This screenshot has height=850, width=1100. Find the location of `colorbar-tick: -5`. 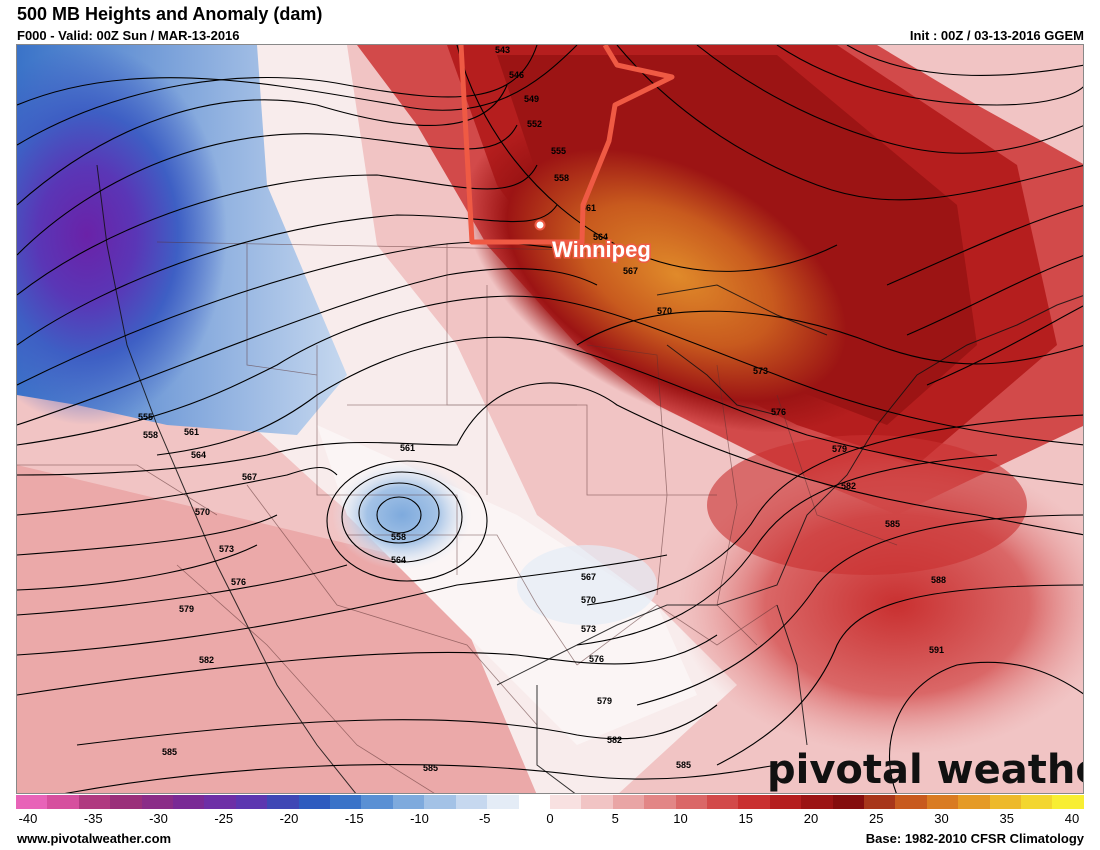

colorbar-tick: -5 is located at coordinates (484, 818).